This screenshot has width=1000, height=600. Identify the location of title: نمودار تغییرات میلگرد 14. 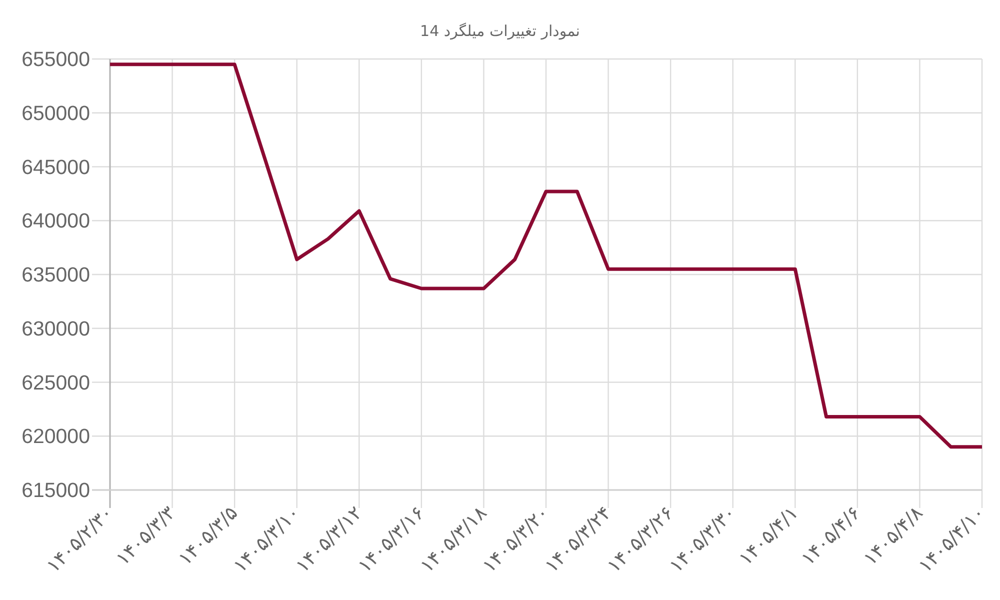
(500, 31).